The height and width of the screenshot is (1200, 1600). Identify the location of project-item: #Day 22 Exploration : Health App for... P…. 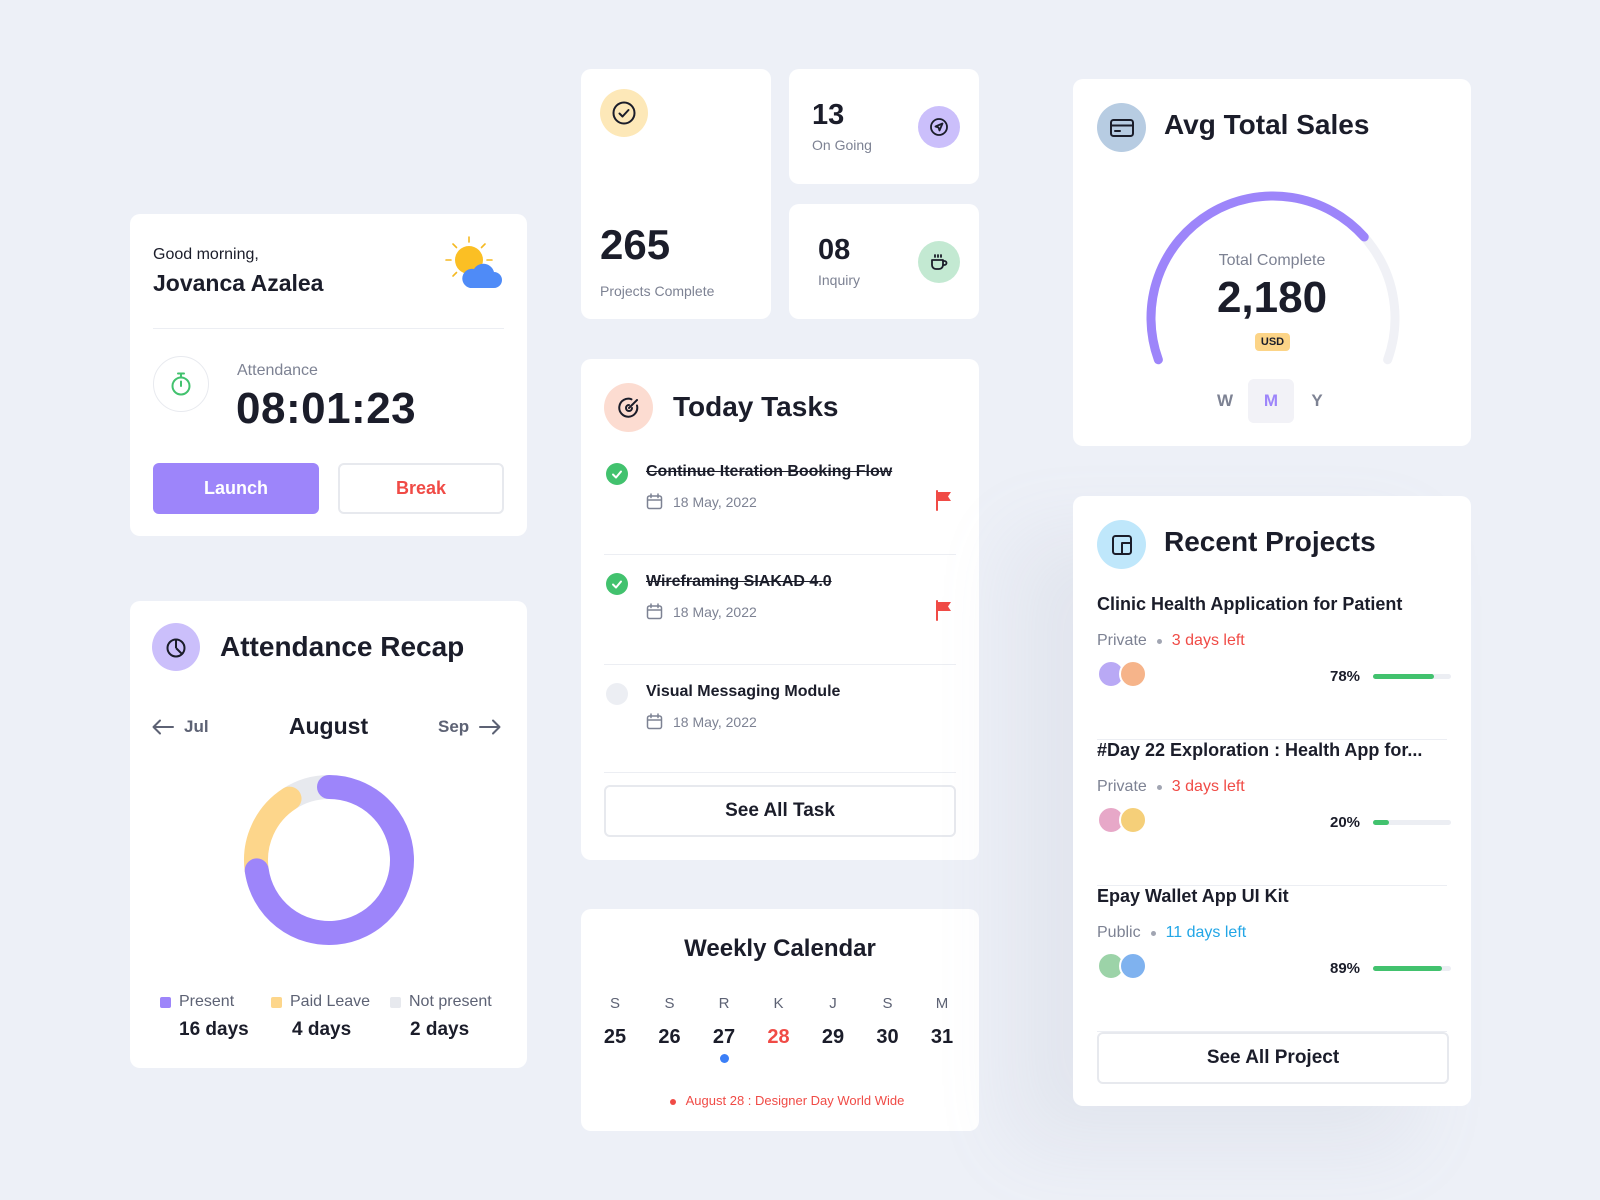
(1274, 813).